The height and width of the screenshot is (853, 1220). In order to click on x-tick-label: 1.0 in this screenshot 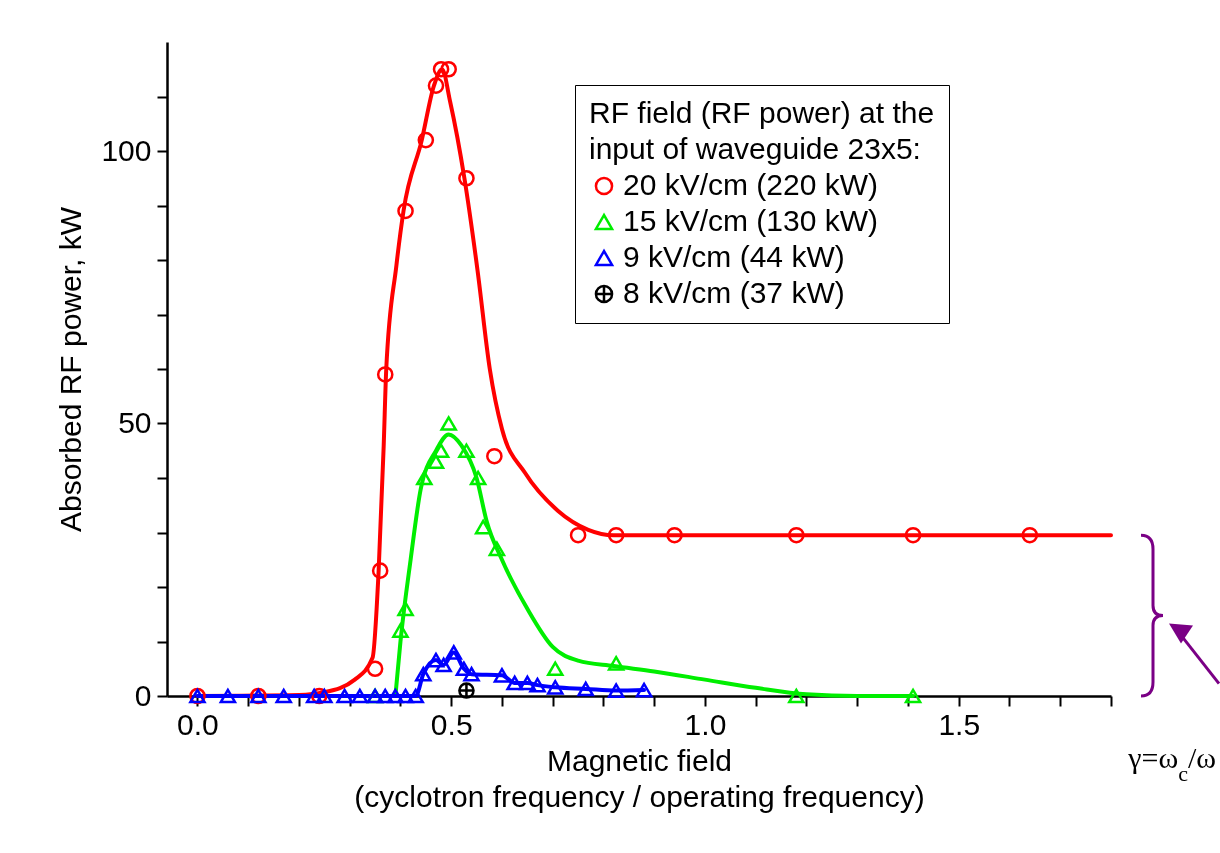, I will do `click(705, 724)`.